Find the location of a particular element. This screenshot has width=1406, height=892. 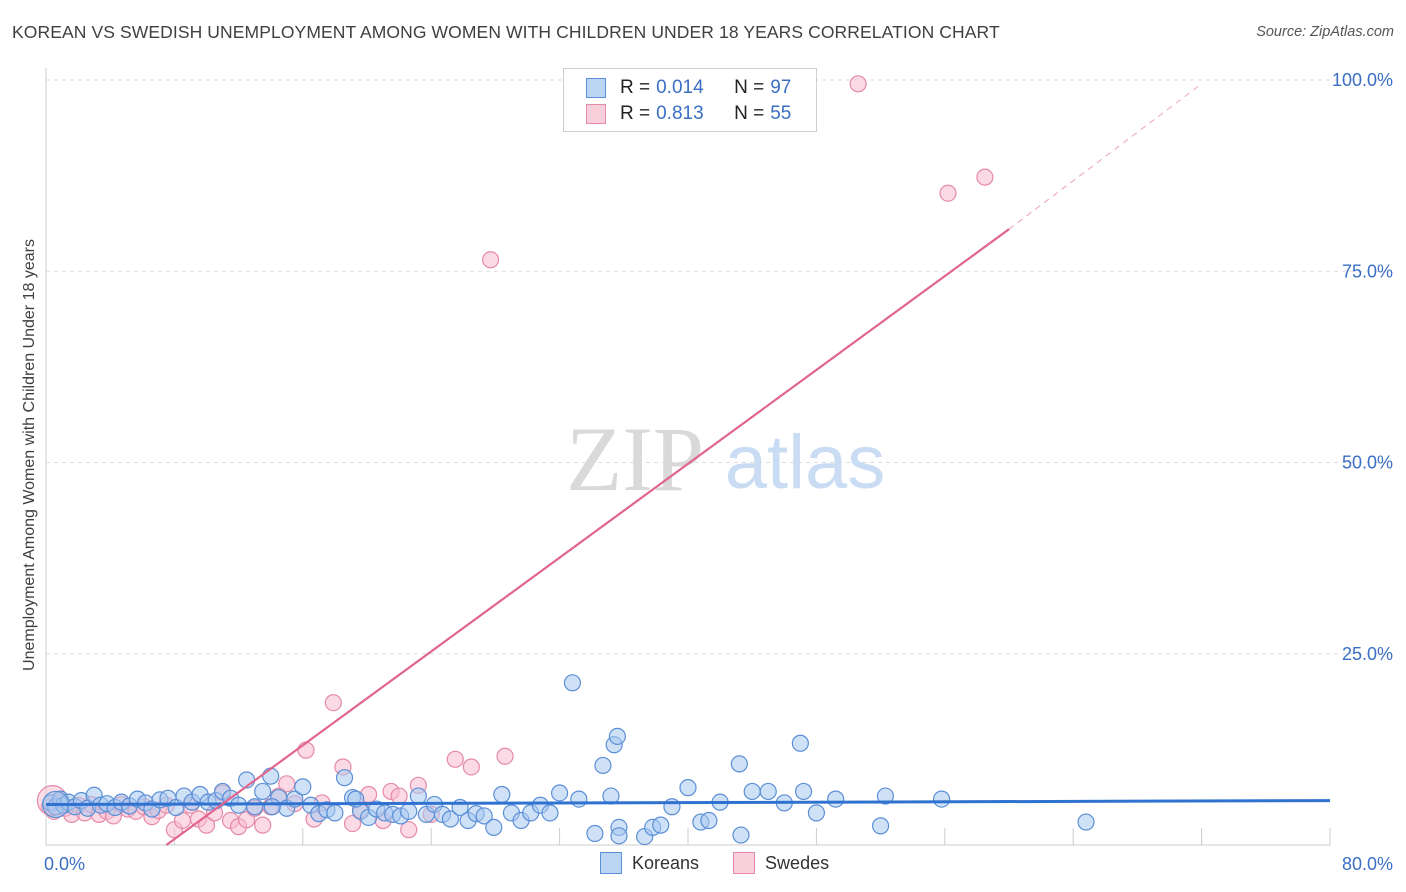

y-tick-labels: 25.0% 50.0% 75.0% 100.0% is located at coordinates (1362, 367).